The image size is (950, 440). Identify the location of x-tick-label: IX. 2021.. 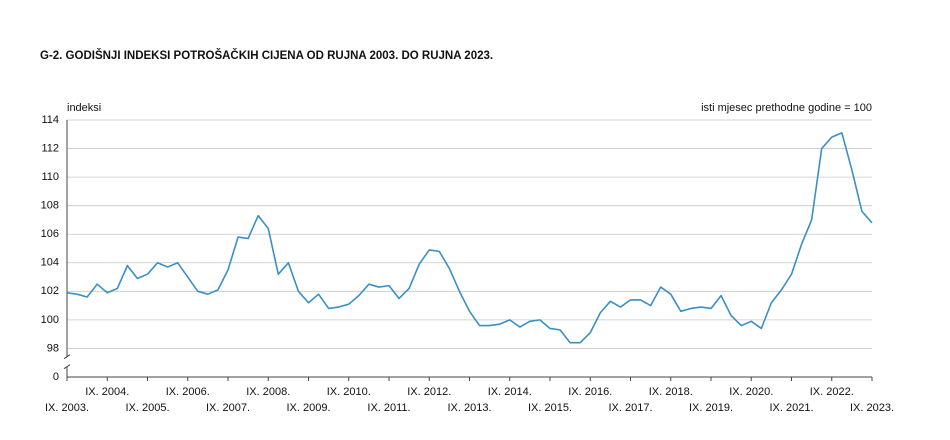
(791, 408).